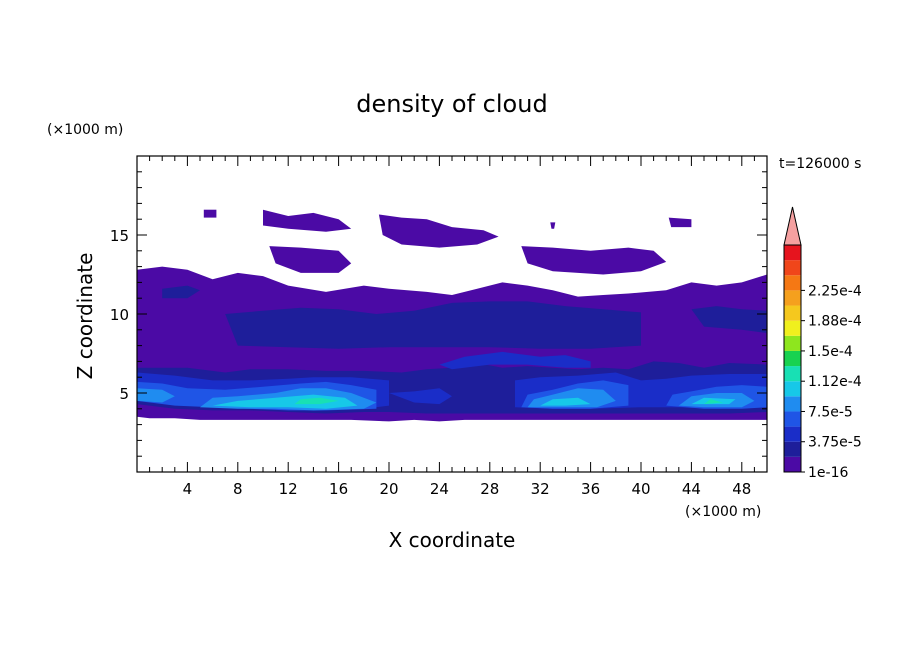  What do you see at coordinates (238, 489) in the screenshot?
I see `x-tick-label: 8` at bounding box center [238, 489].